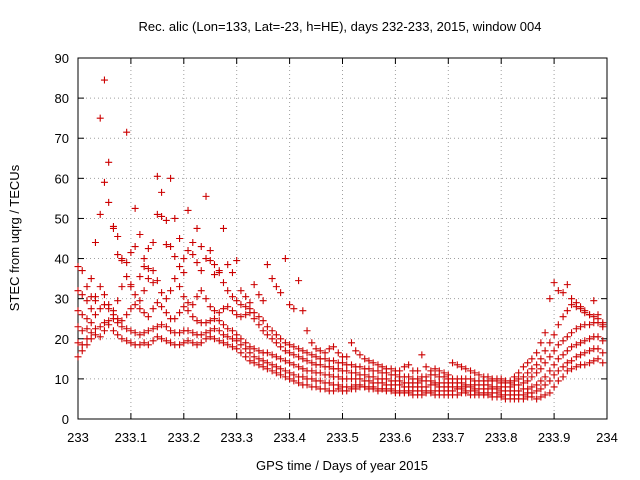  Describe the element at coordinates (62, 138) in the screenshot. I see `y-tick-label: 70` at that location.